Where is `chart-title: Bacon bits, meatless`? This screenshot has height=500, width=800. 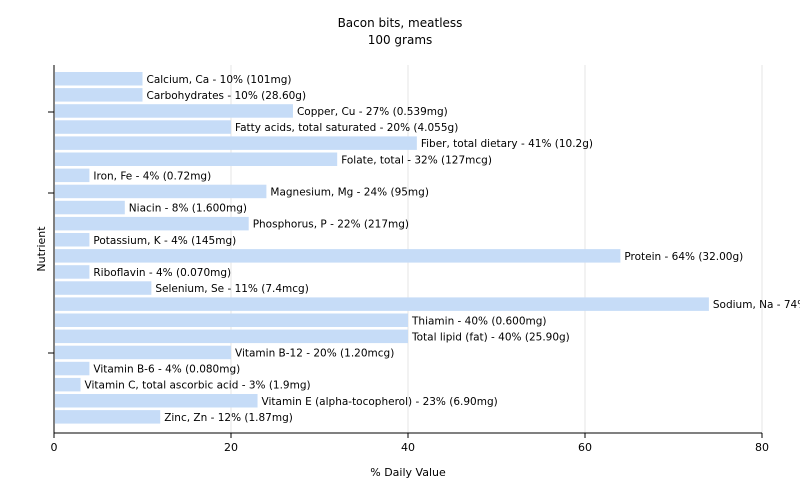
chart-title: Bacon bits, meatless is located at coordinates (400, 23).